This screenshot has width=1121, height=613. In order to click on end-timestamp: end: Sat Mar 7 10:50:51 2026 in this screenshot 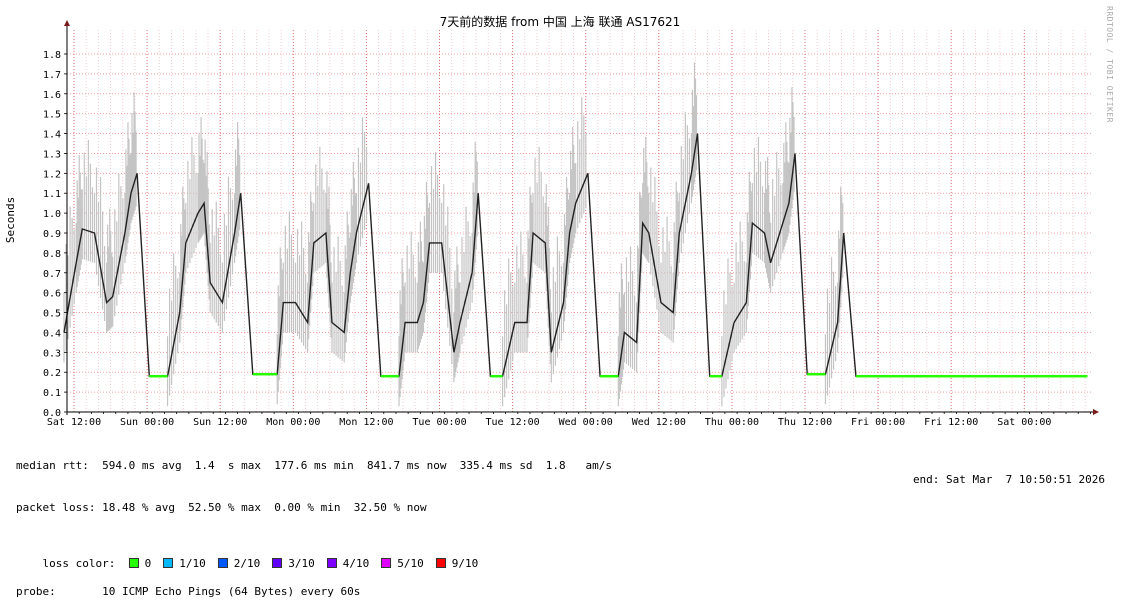, I will do `click(1008, 479)`.